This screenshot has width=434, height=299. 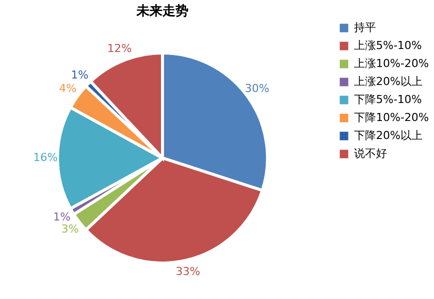 I want to click on legend-label: 说不好, so click(x=370, y=153).